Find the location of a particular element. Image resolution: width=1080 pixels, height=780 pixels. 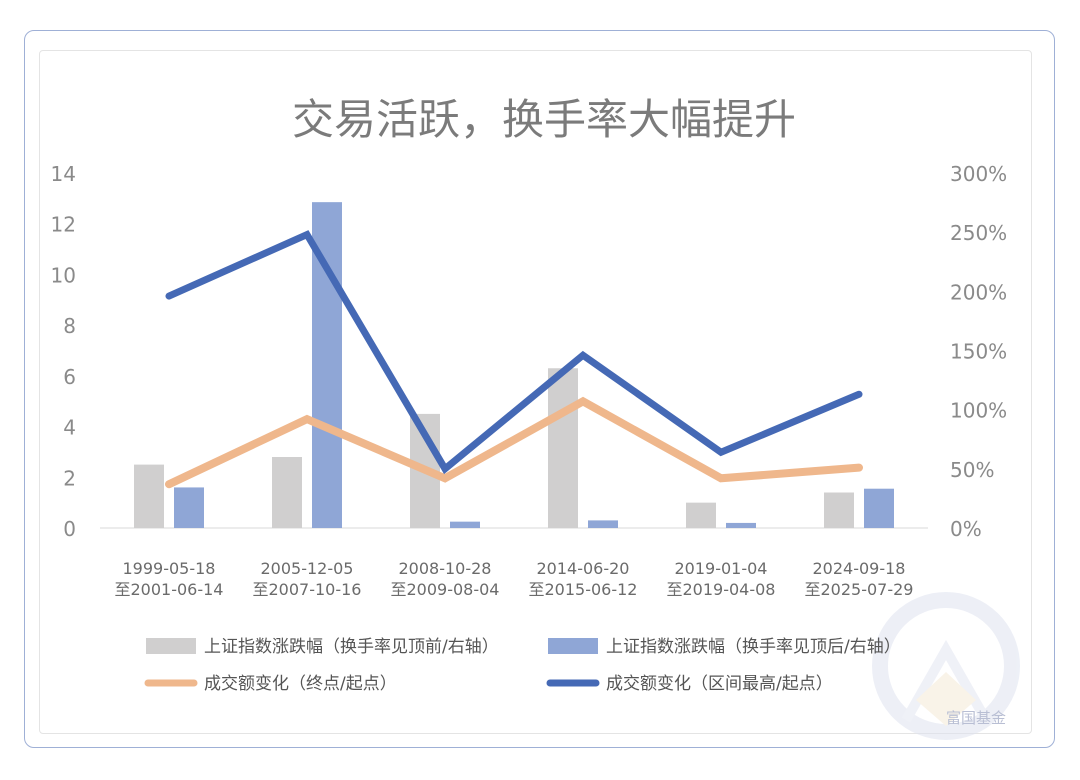

right-tick-label: 300% is located at coordinates (978, 174).